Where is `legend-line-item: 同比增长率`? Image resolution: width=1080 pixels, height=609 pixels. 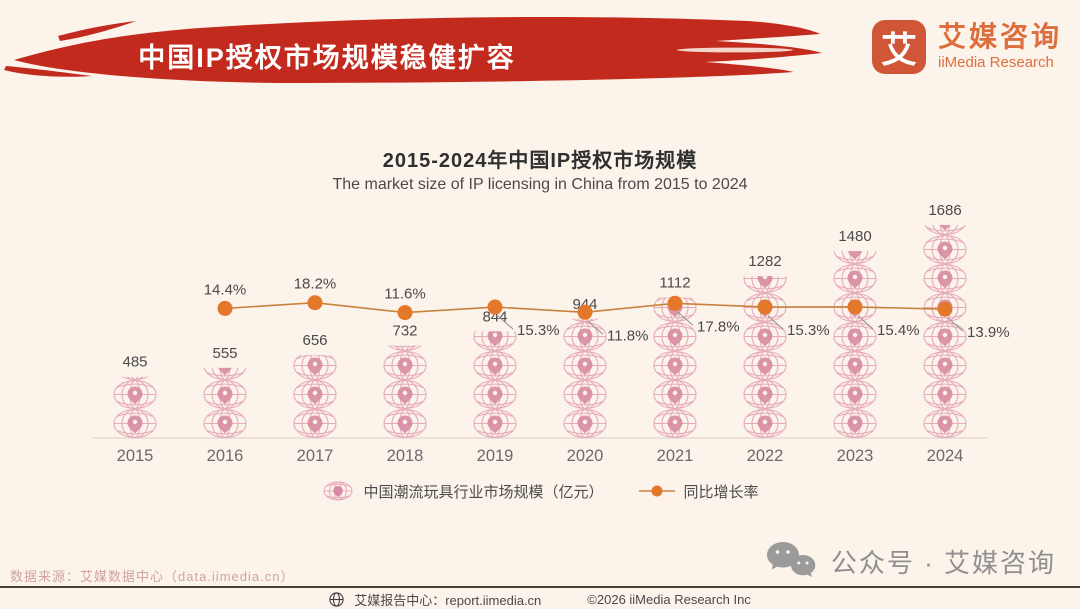 legend-line-item: 同比增长率 is located at coordinates (698, 491).